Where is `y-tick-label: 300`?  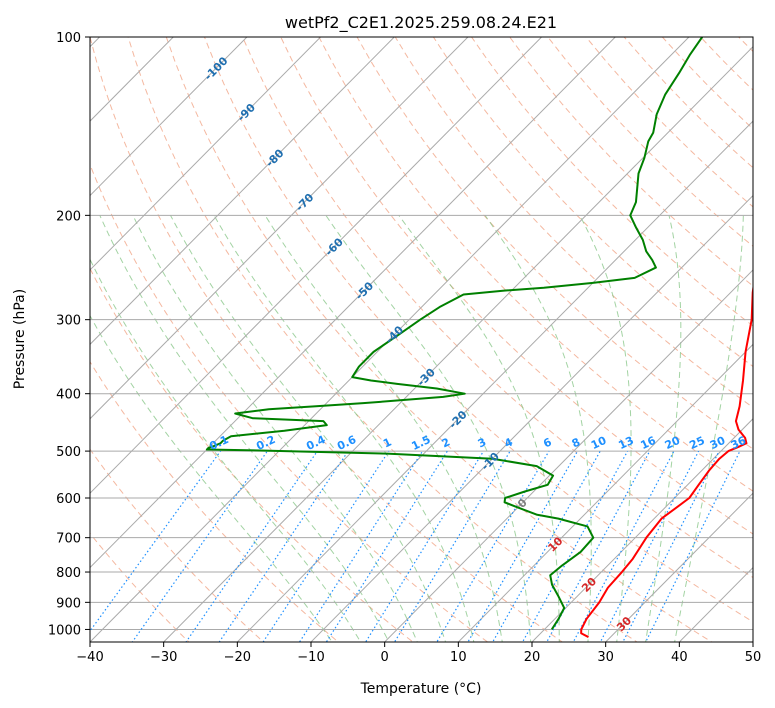 y-tick-label: 300 is located at coordinates (68, 321).